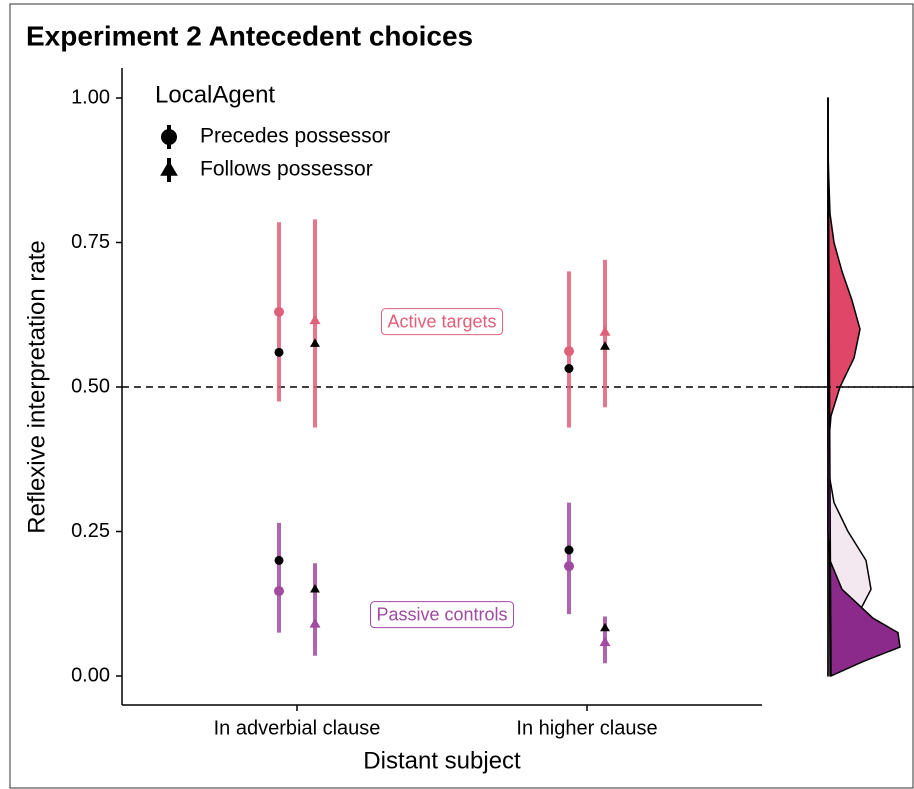 The width and height of the screenshot is (914, 789). Describe the element at coordinates (297, 728) in the screenshot. I see `x-tick-label: In adverbial clause` at that location.